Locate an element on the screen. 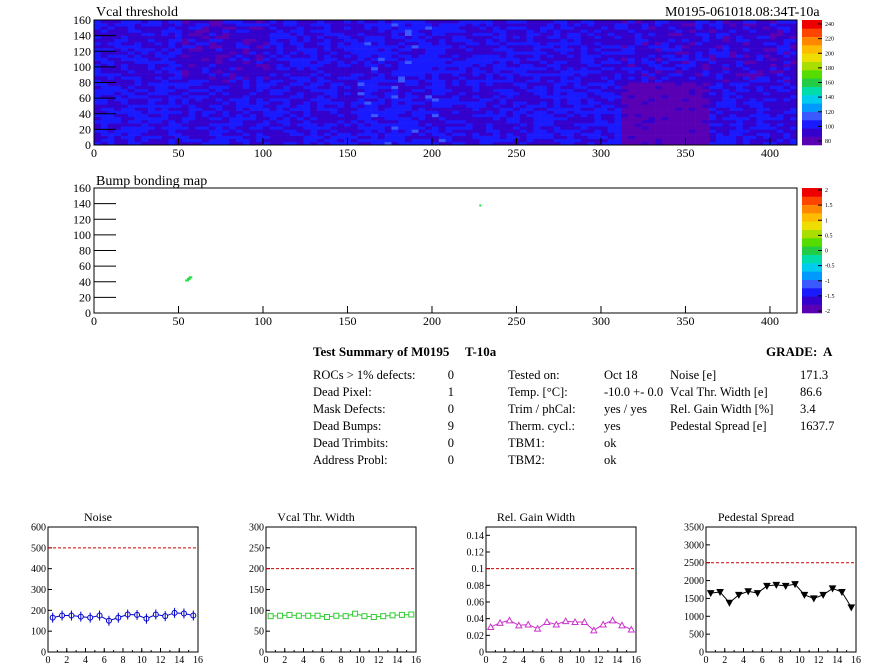  heatmap-cells is located at coordinates (446, 83).